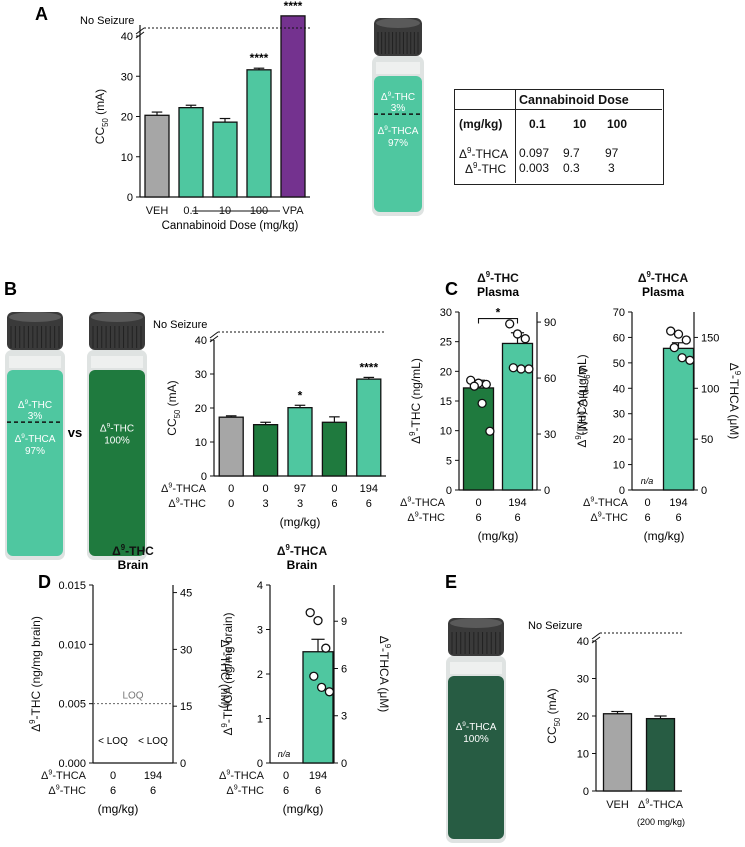 The width and height of the screenshot is (745, 847). What do you see at coordinates (230, 226) in the screenshot?
I see `x-axis-title: Cannabinoid Dose (mg/kg)` at bounding box center [230, 226].